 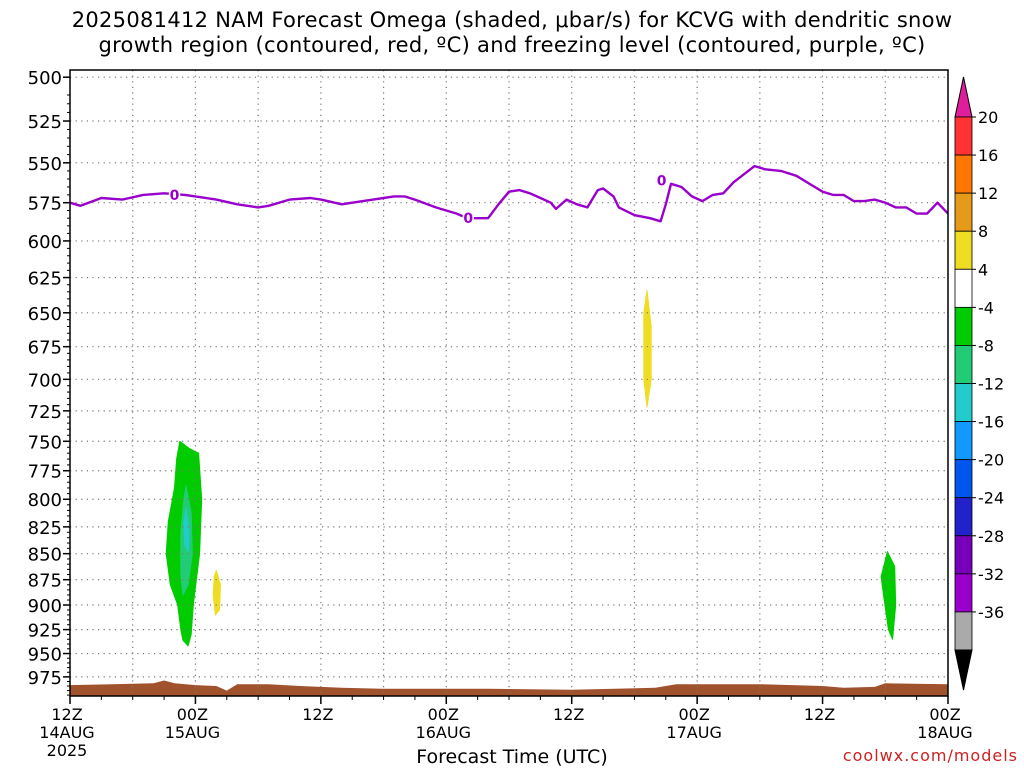 I want to click on colorbar-label: -8, so click(x=986, y=345).